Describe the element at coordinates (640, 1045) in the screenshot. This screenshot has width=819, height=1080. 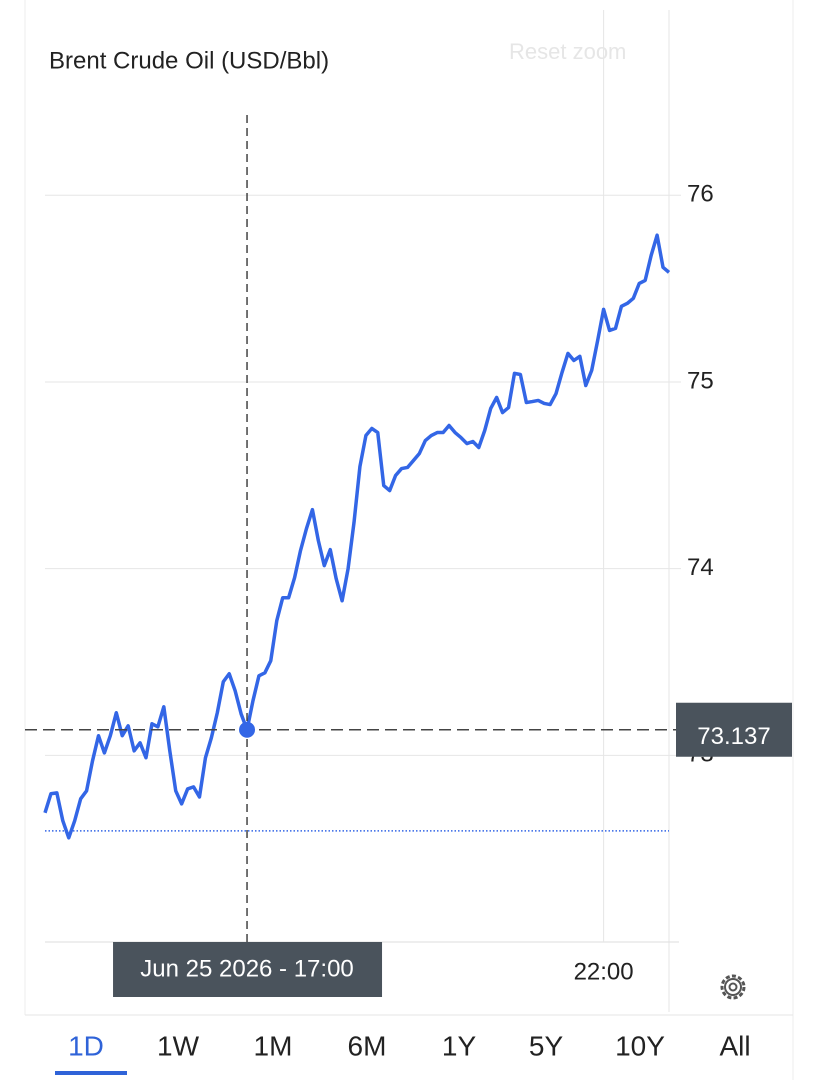
I see `range-button: 10Y` at that location.